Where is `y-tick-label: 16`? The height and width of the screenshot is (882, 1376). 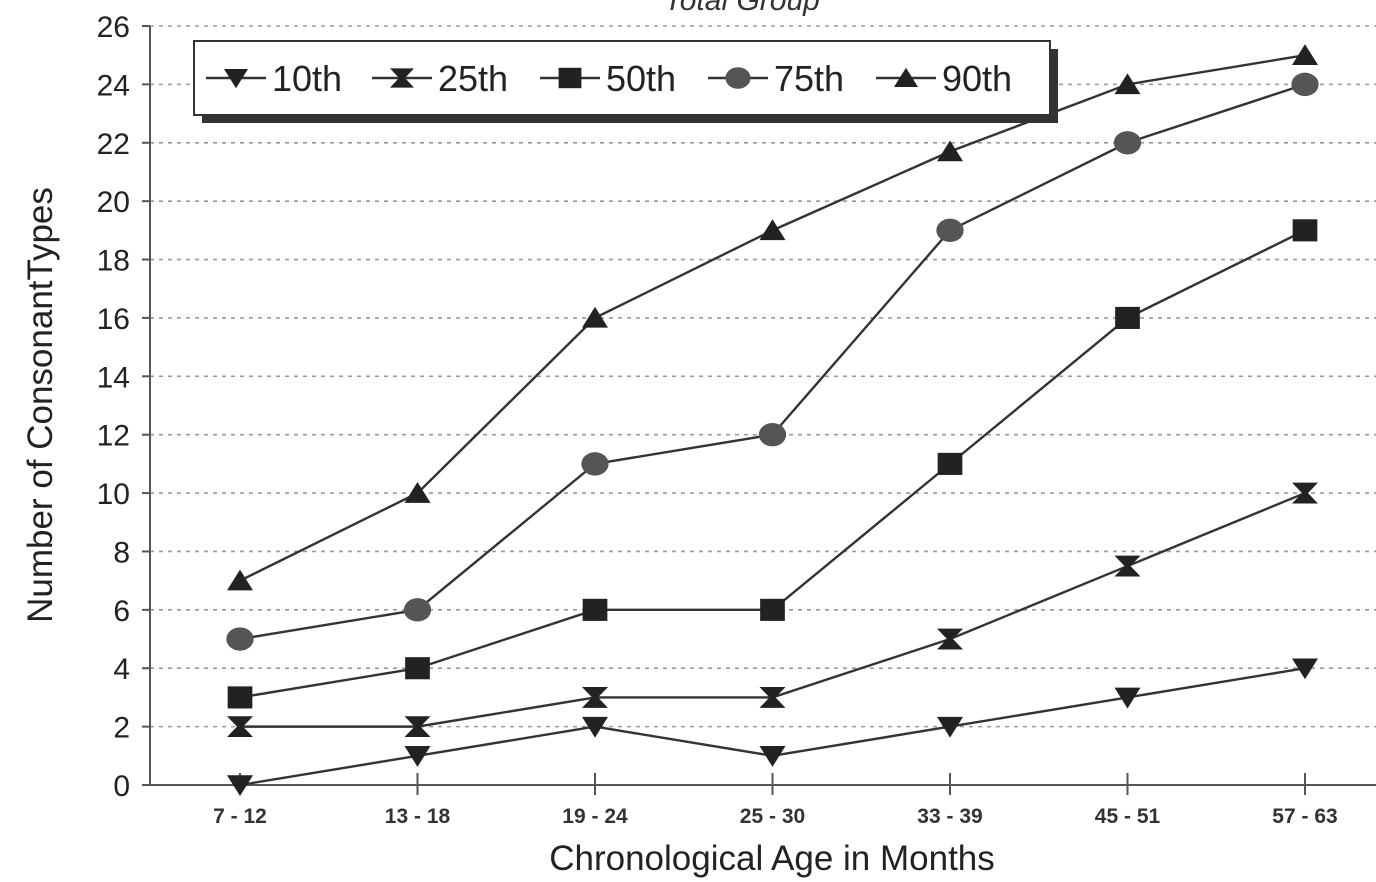 y-tick-label: 16 is located at coordinates (113, 319).